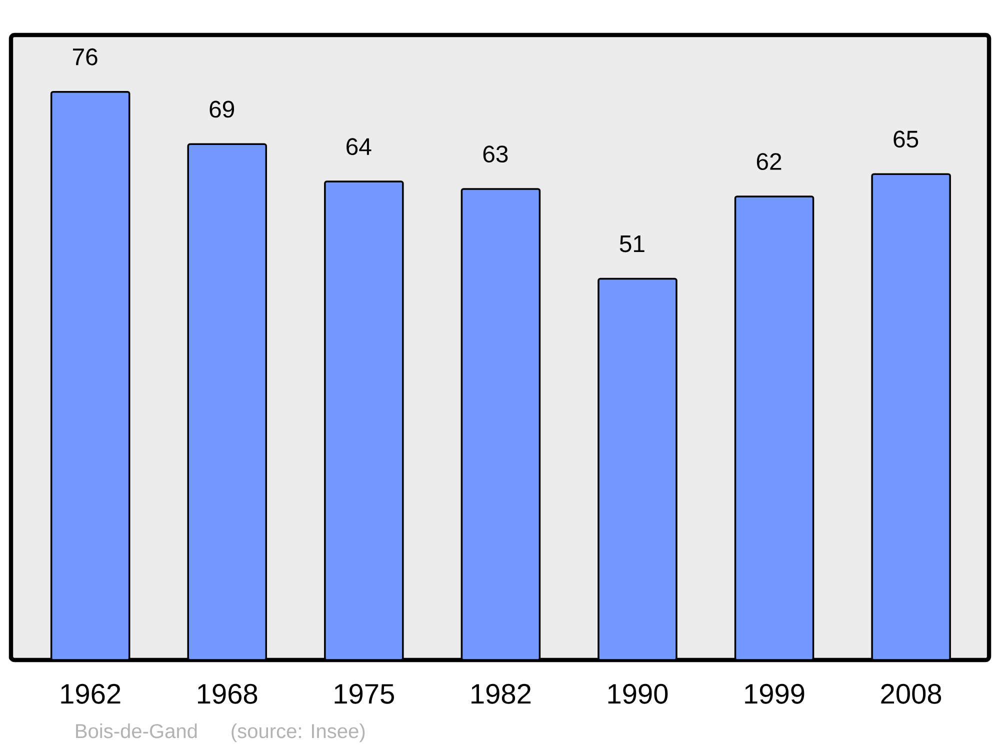 This screenshot has width=1000, height=747. What do you see at coordinates (638, 694) in the screenshot?
I see `x-tick-label: 1990` at bounding box center [638, 694].